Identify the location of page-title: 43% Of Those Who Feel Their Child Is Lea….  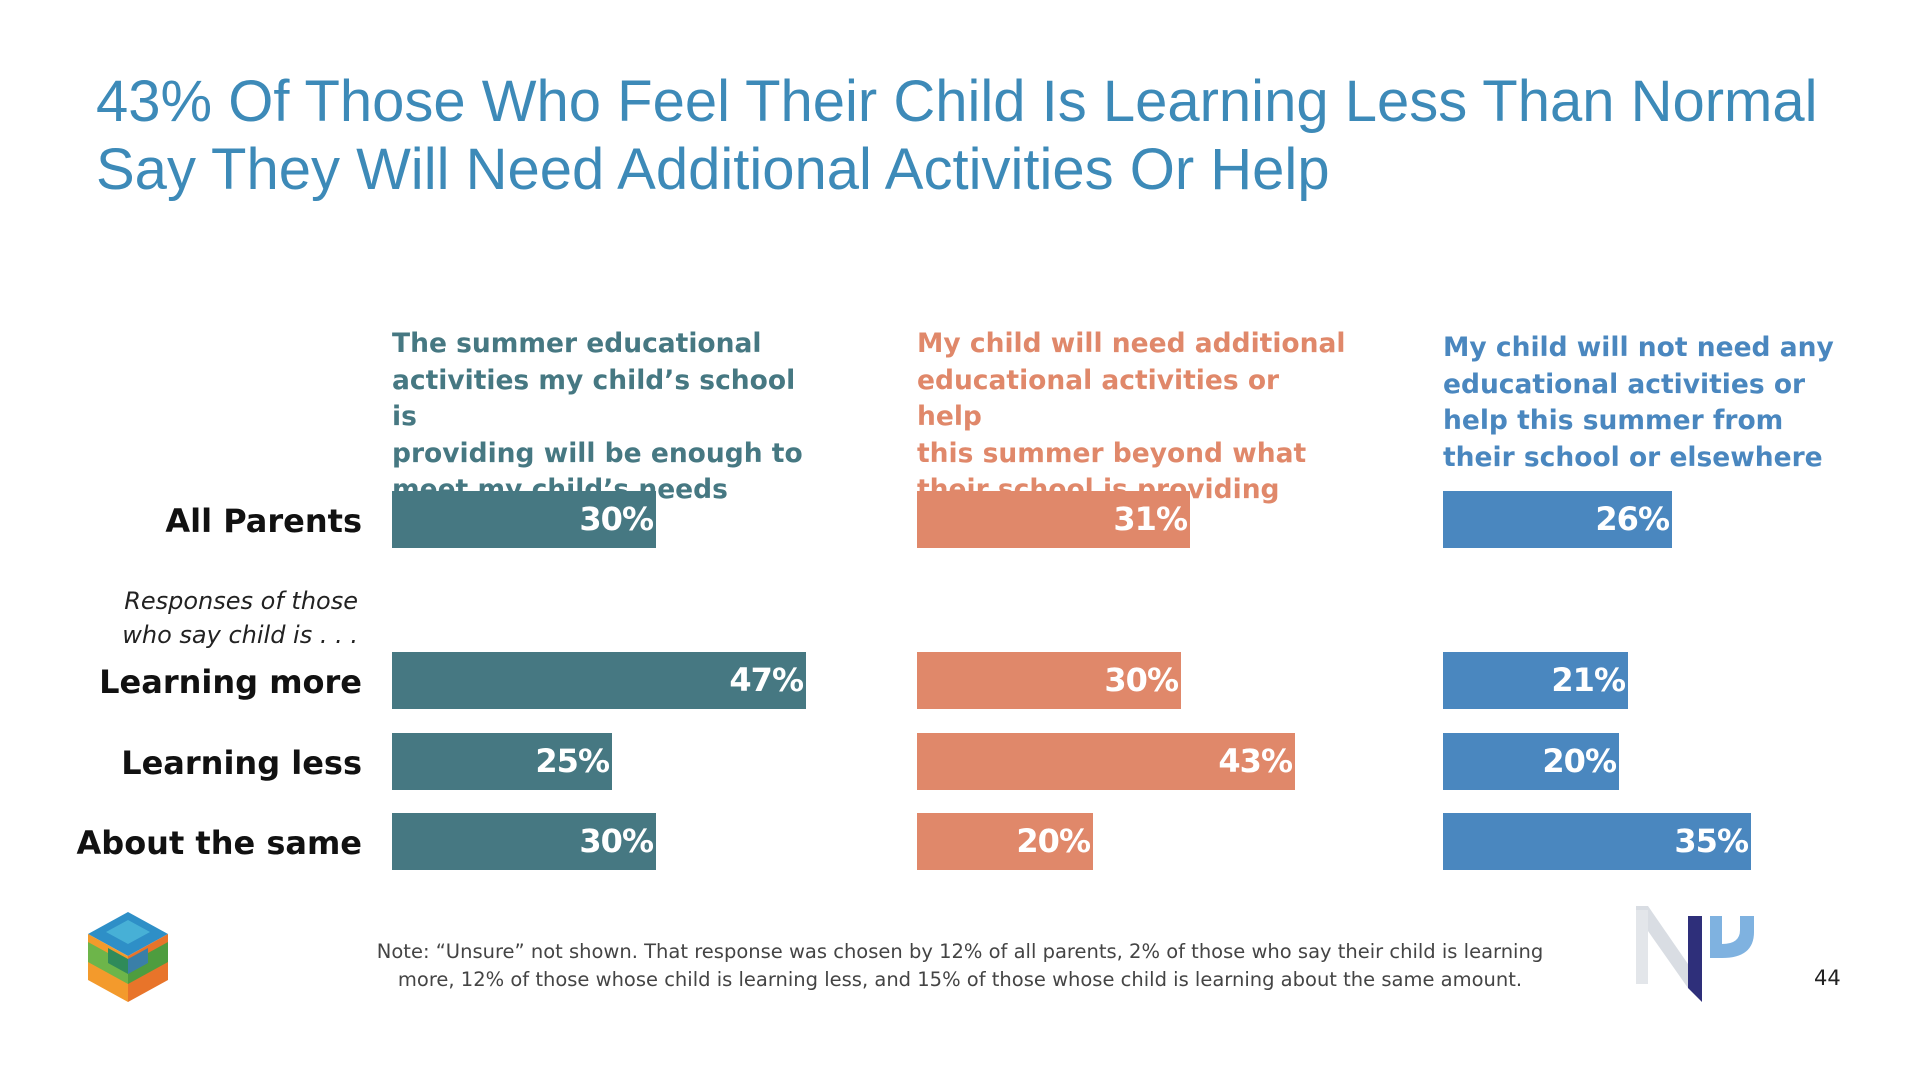
(976, 136).